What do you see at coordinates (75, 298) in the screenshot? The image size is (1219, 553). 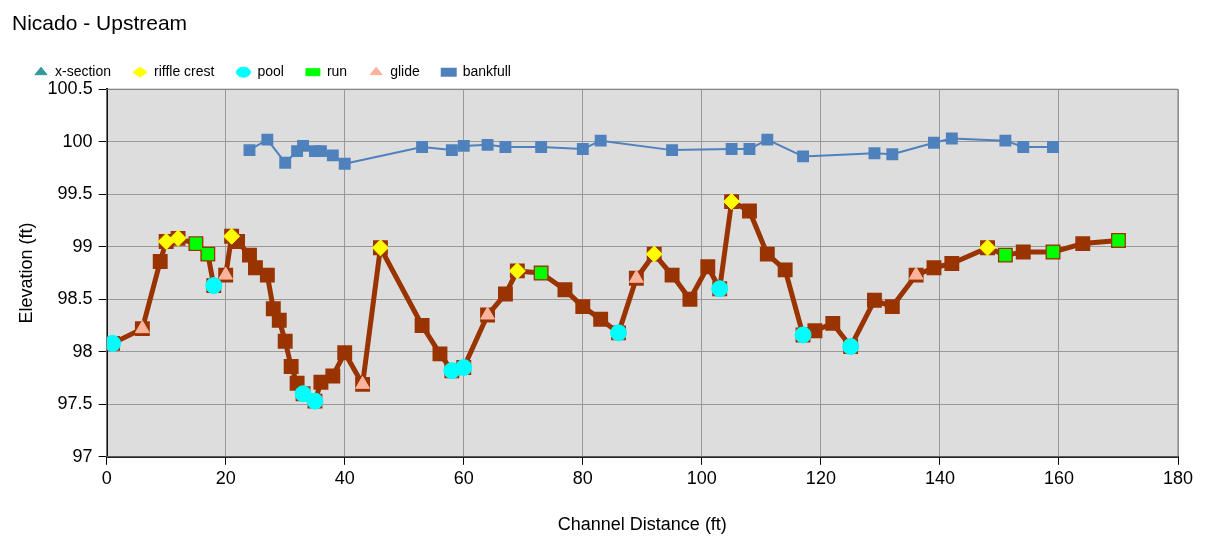 I see `y-tick-label: 98.5` at bounding box center [75, 298].